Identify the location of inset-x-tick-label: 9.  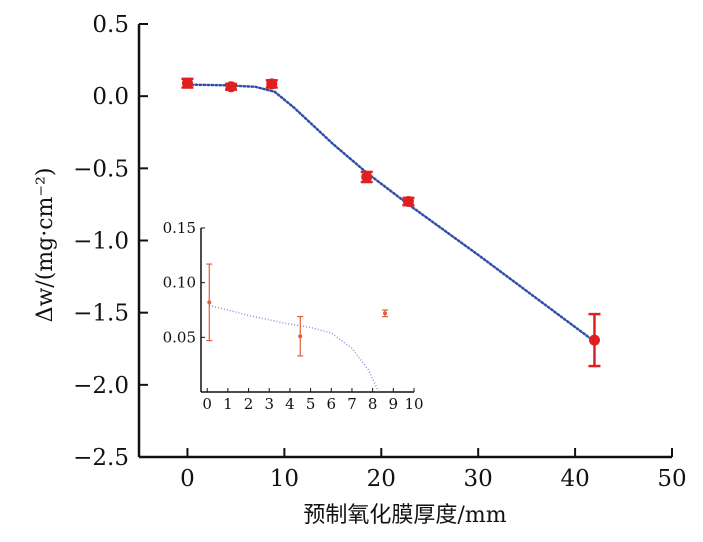
(394, 404).